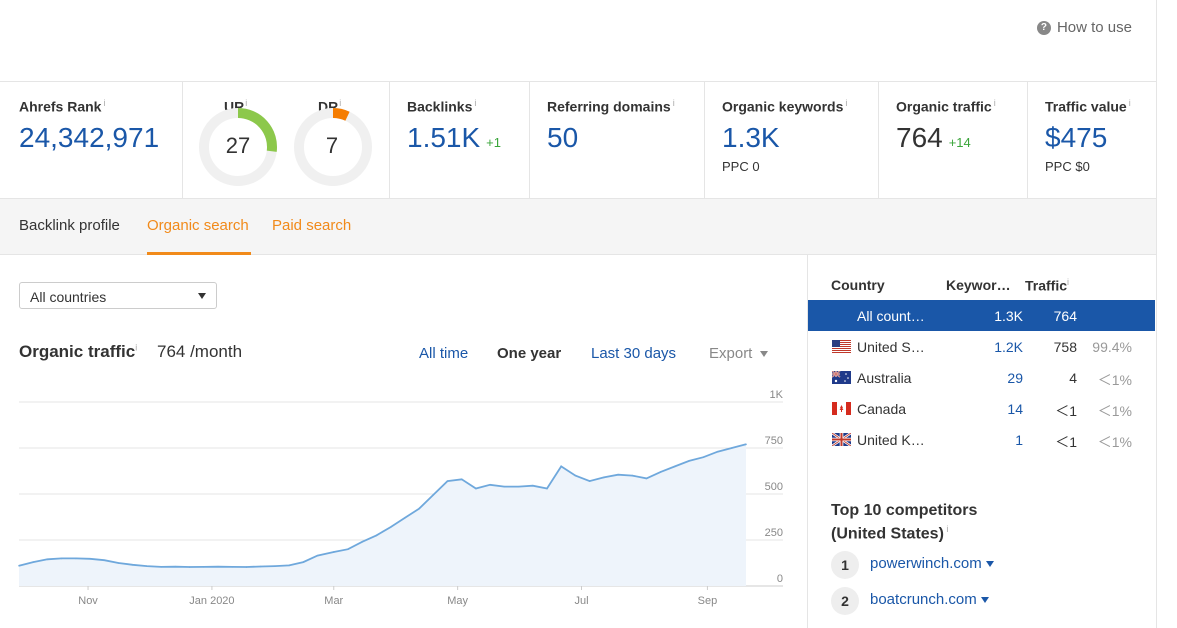 The image size is (1177, 628). What do you see at coordinates (1043, 27) in the screenshot?
I see `question-circle-icon: ?` at bounding box center [1043, 27].